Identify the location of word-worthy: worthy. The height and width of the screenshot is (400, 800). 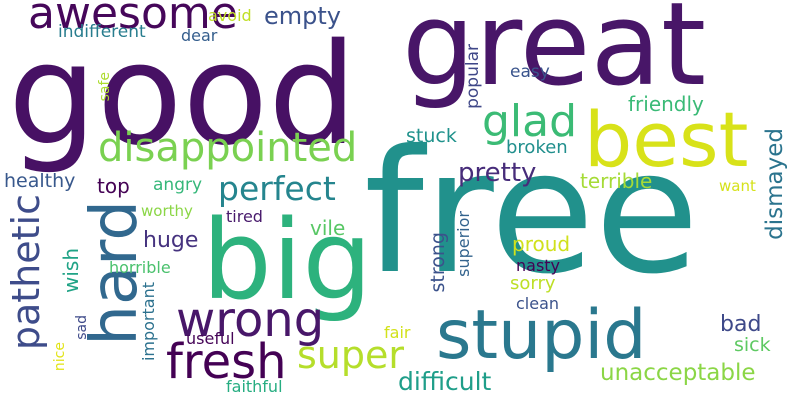
(167, 211).